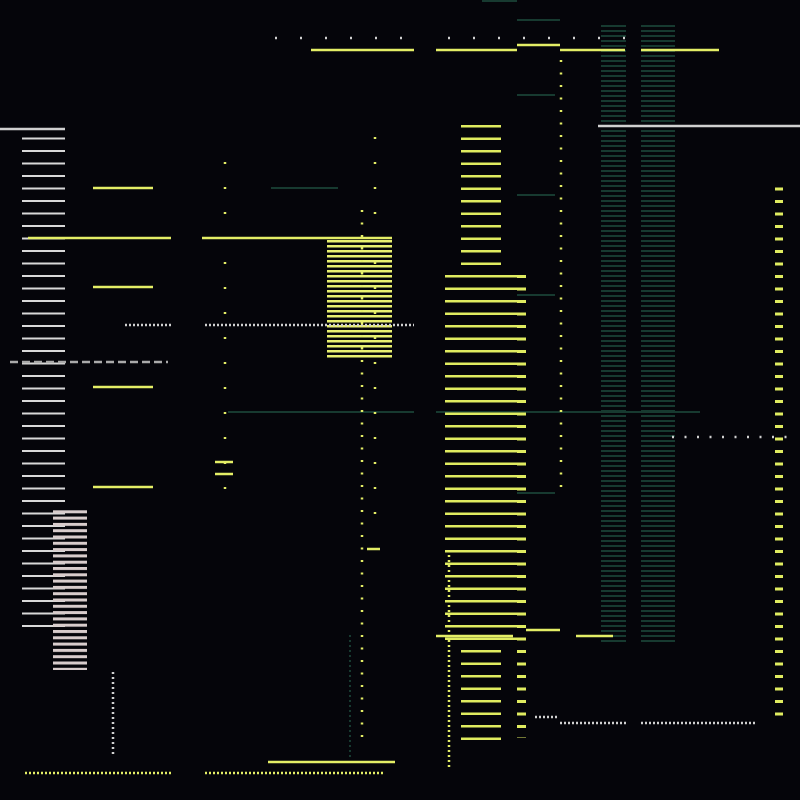  I want to click on yellow-block, so click(359, 298).